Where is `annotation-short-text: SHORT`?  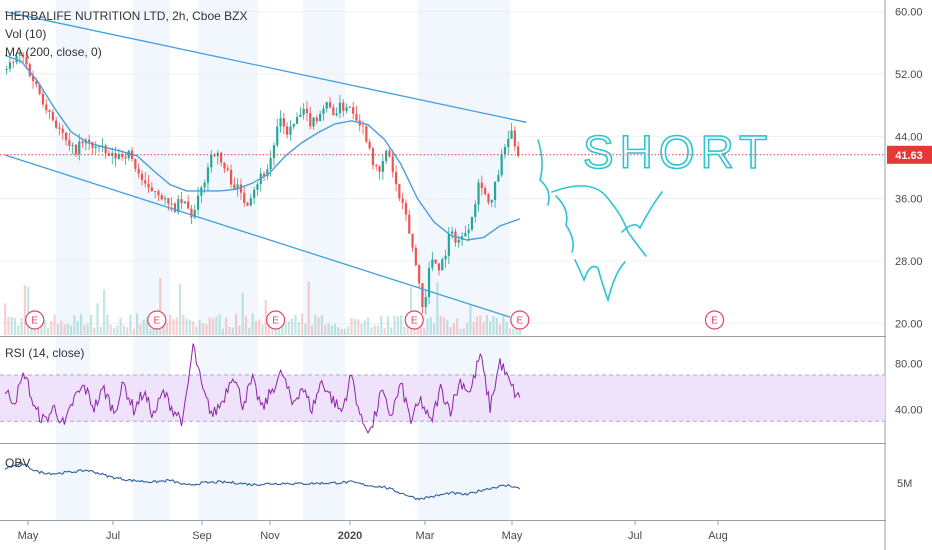 annotation-short-text: SHORT is located at coordinates (678, 152).